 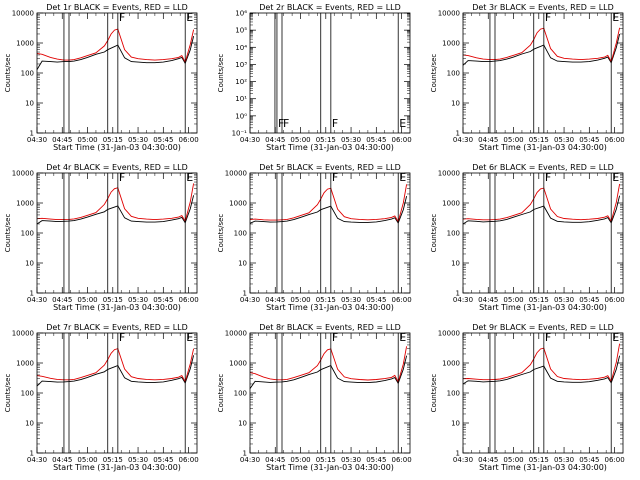 I want to click on y-tick-label: 10⁰, so click(x=241, y=116).